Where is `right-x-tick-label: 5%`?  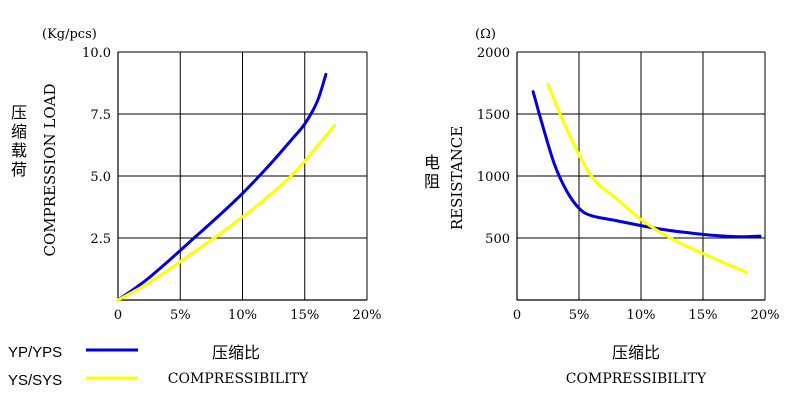 right-x-tick-label: 5% is located at coordinates (579, 315).